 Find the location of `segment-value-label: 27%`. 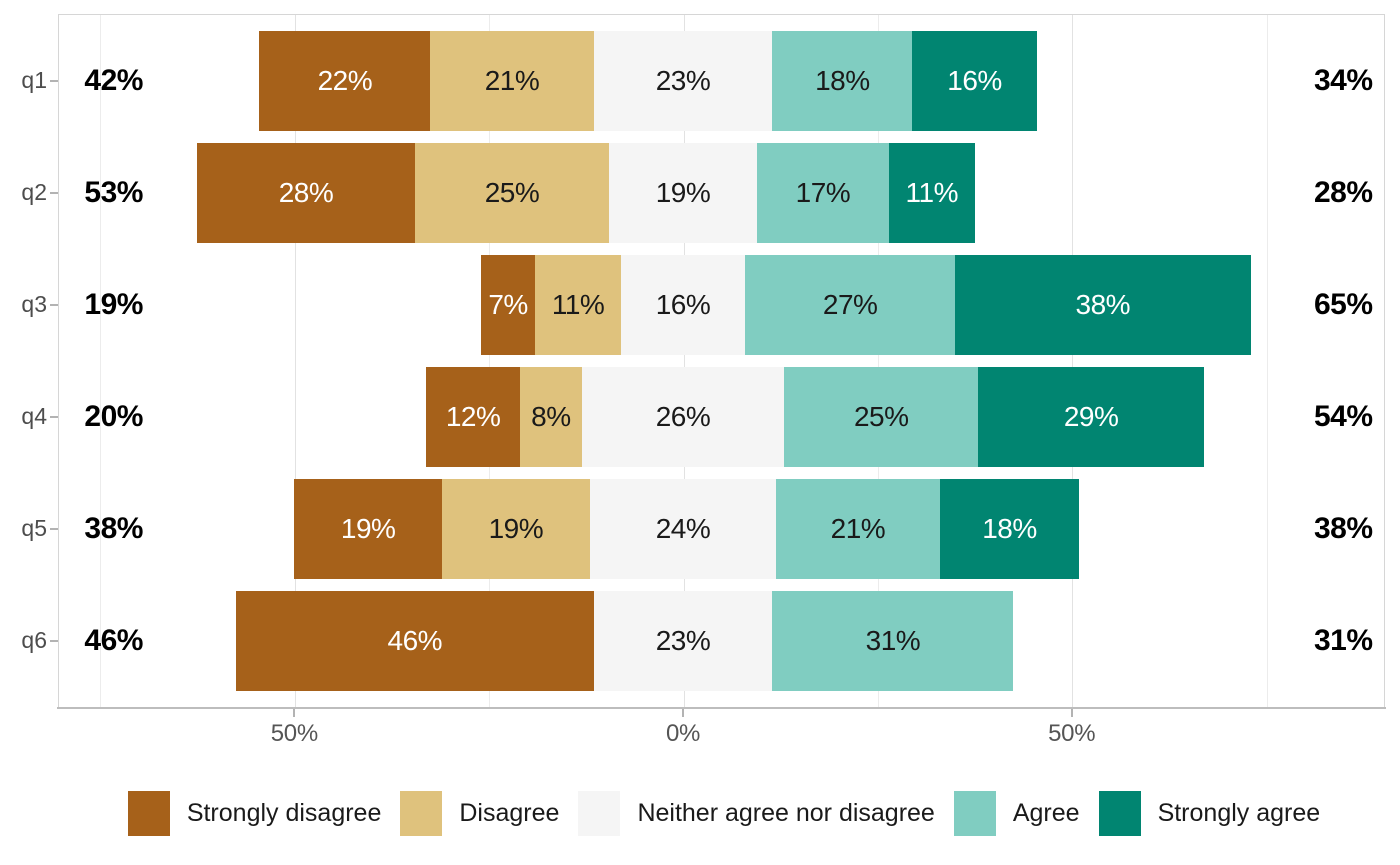

segment-value-label: 27% is located at coordinates (850, 305).